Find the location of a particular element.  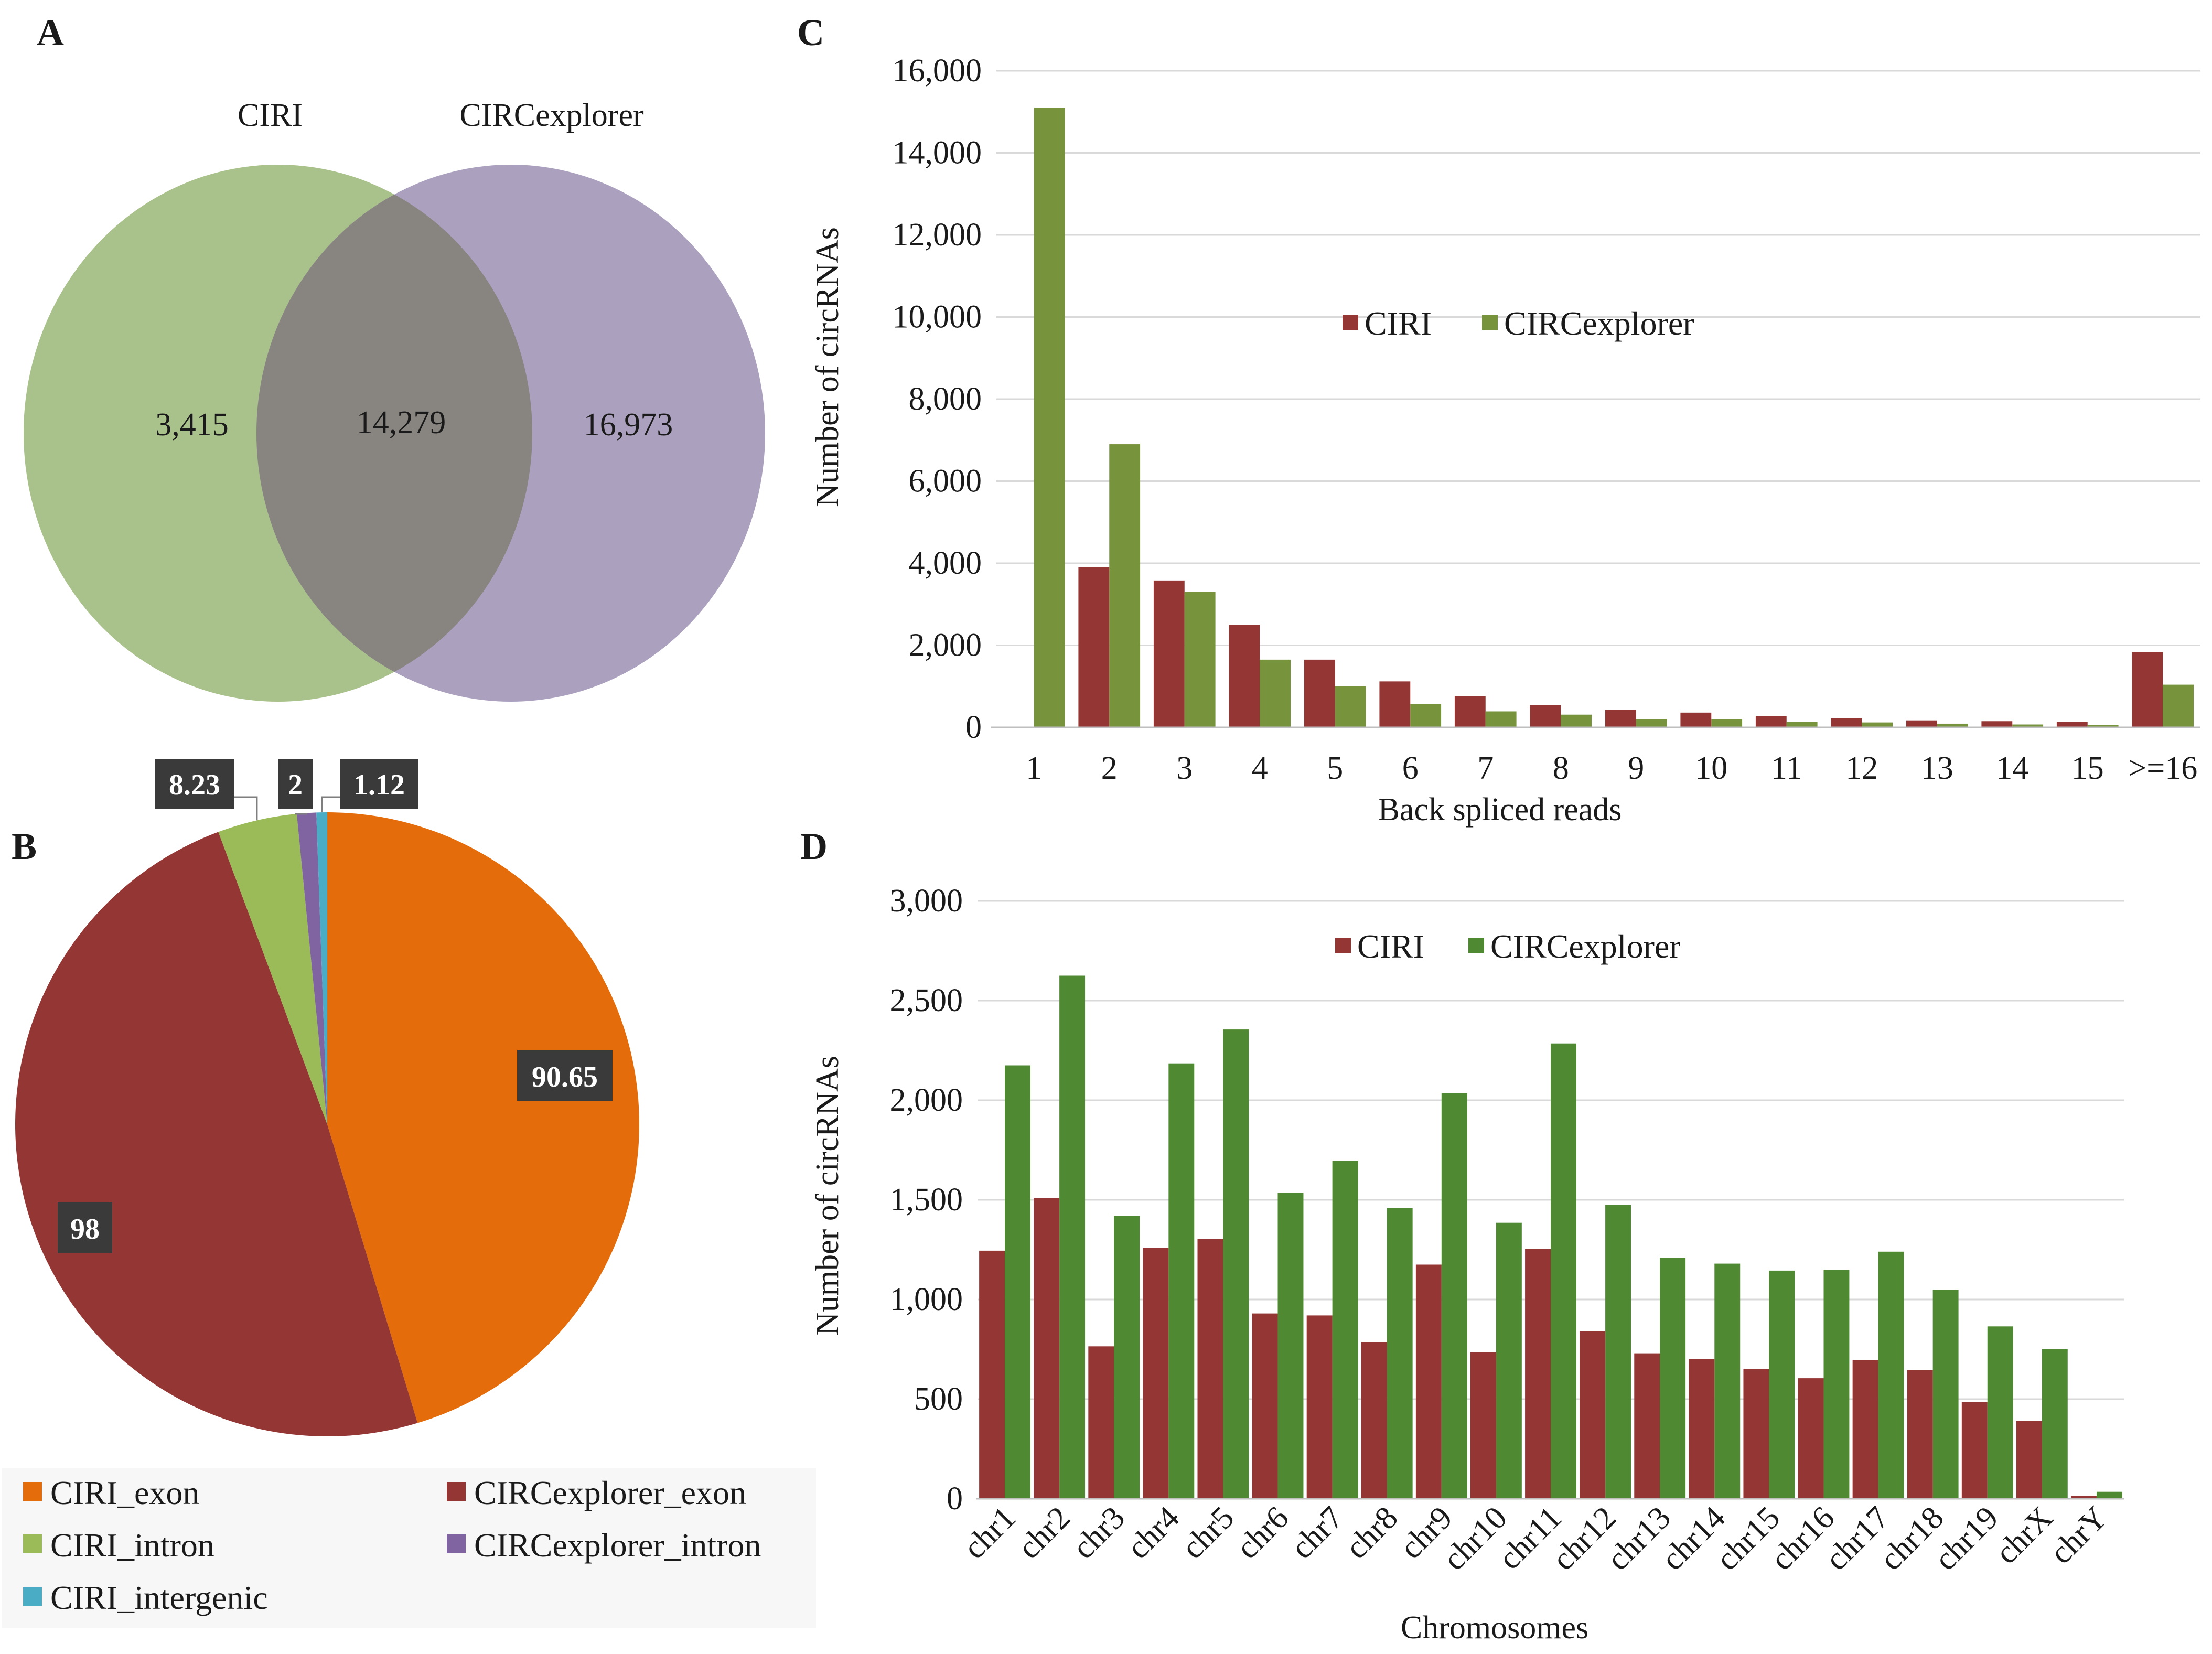

pie-leader-circexplorer-intron is located at coordinates (301, 814).